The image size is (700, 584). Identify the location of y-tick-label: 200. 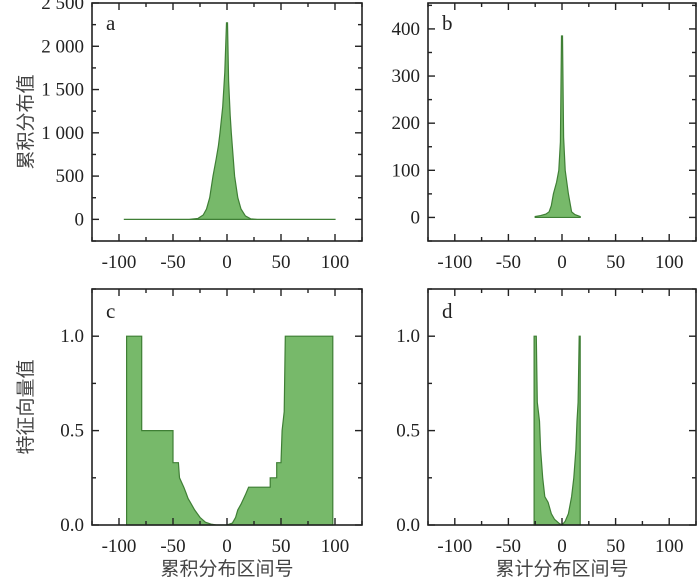
(406, 123).